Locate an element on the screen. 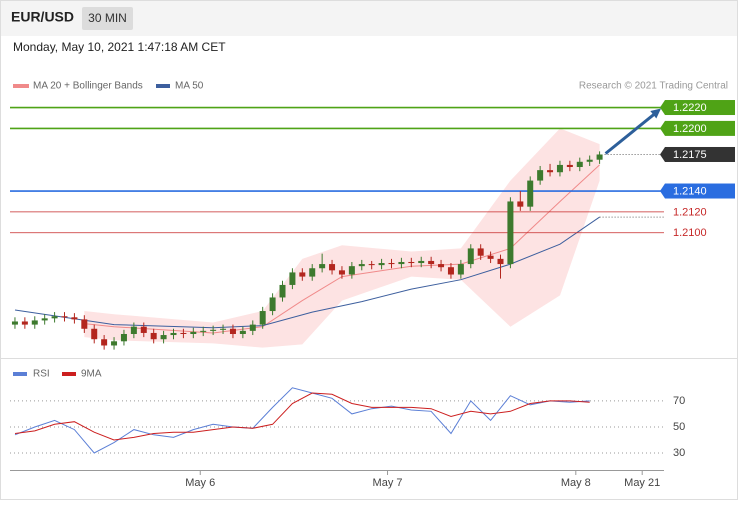  level-label: 1.2220 is located at coordinates (690, 108).